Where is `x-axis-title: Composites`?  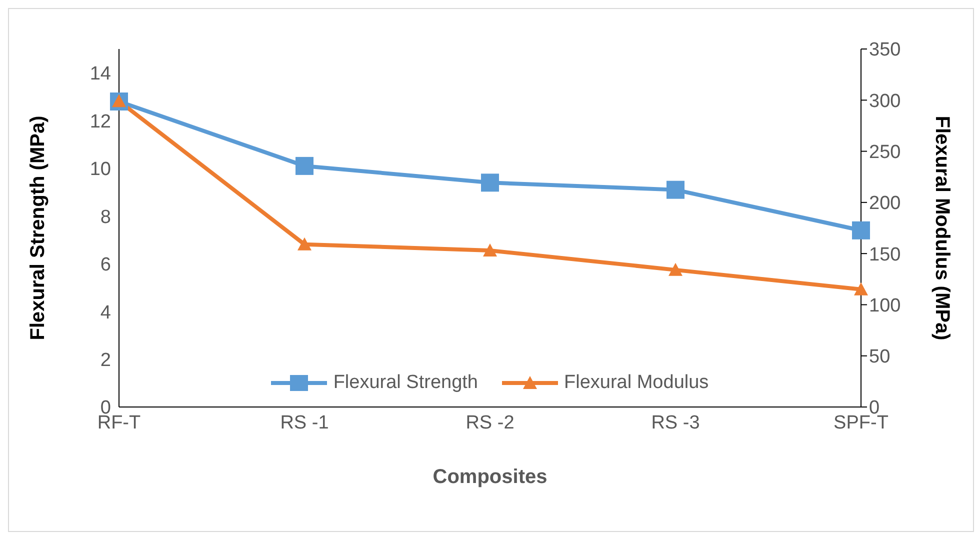 x-axis-title: Composites is located at coordinates (490, 477).